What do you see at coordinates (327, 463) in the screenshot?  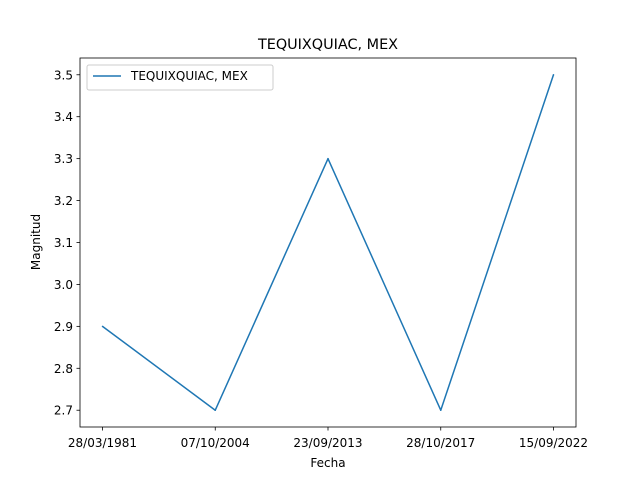 I see `x-axis-label: Fecha` at bounding box center [327, 463].